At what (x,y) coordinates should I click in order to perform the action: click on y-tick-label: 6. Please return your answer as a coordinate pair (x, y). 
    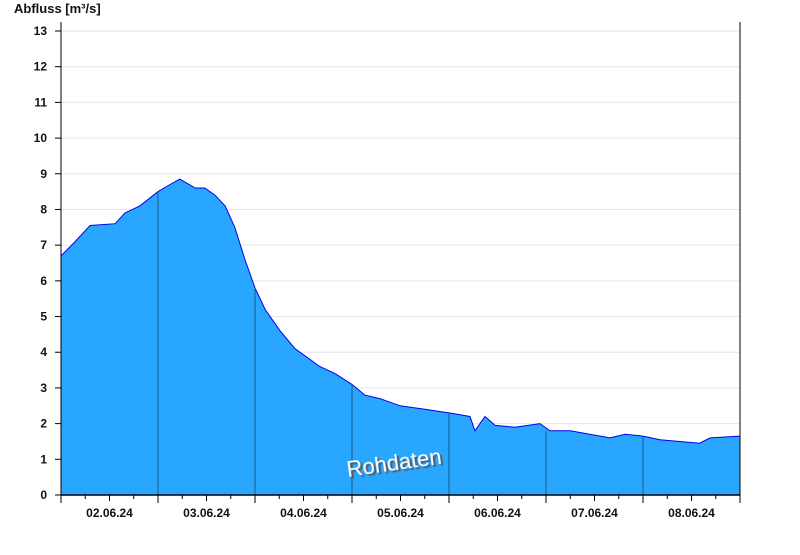
    Looking at the image, I should click on (43, 281).